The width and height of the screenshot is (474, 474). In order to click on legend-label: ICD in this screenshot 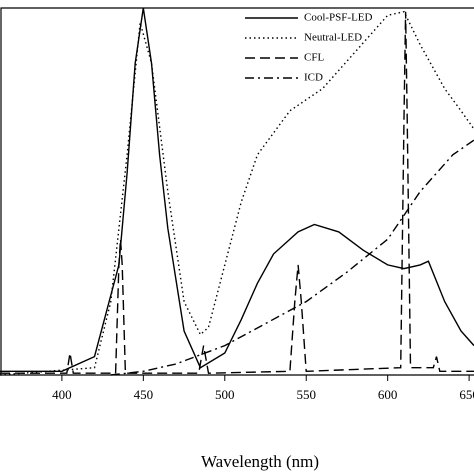, I will do `click(313, 78)`.